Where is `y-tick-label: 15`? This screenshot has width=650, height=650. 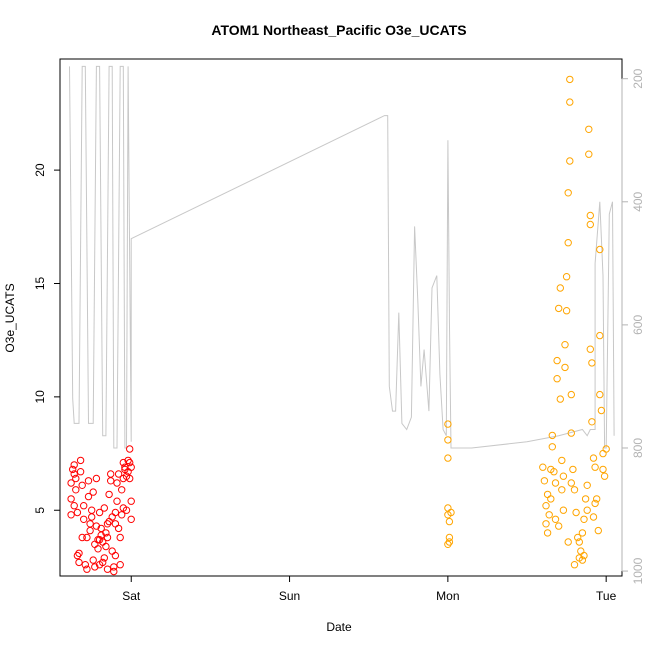
y-tick-label: 15 is located at coordinates (40, 283).